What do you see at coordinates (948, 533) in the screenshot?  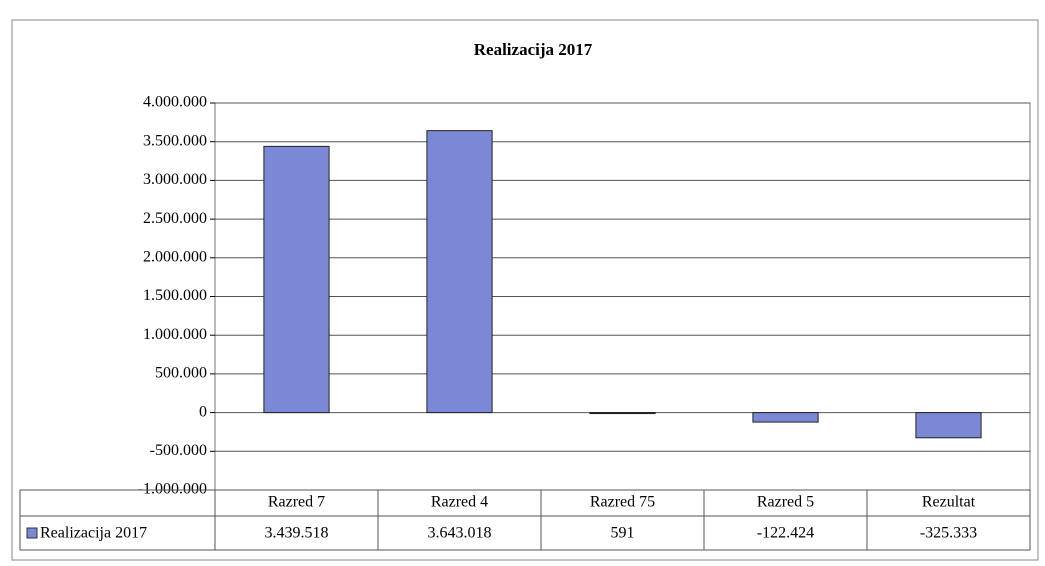 I see `data-label: -325.333` at bounding box center [948, 533].